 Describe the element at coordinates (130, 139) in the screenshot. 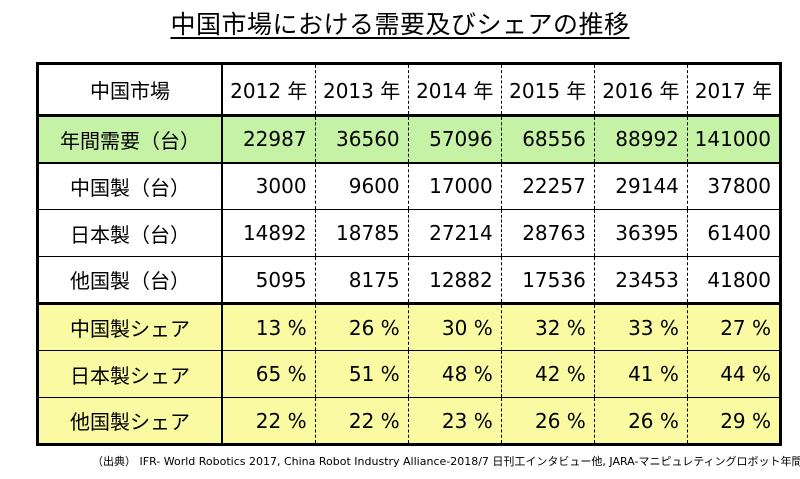

I see `row-label: 年間需要（台）` at that location.